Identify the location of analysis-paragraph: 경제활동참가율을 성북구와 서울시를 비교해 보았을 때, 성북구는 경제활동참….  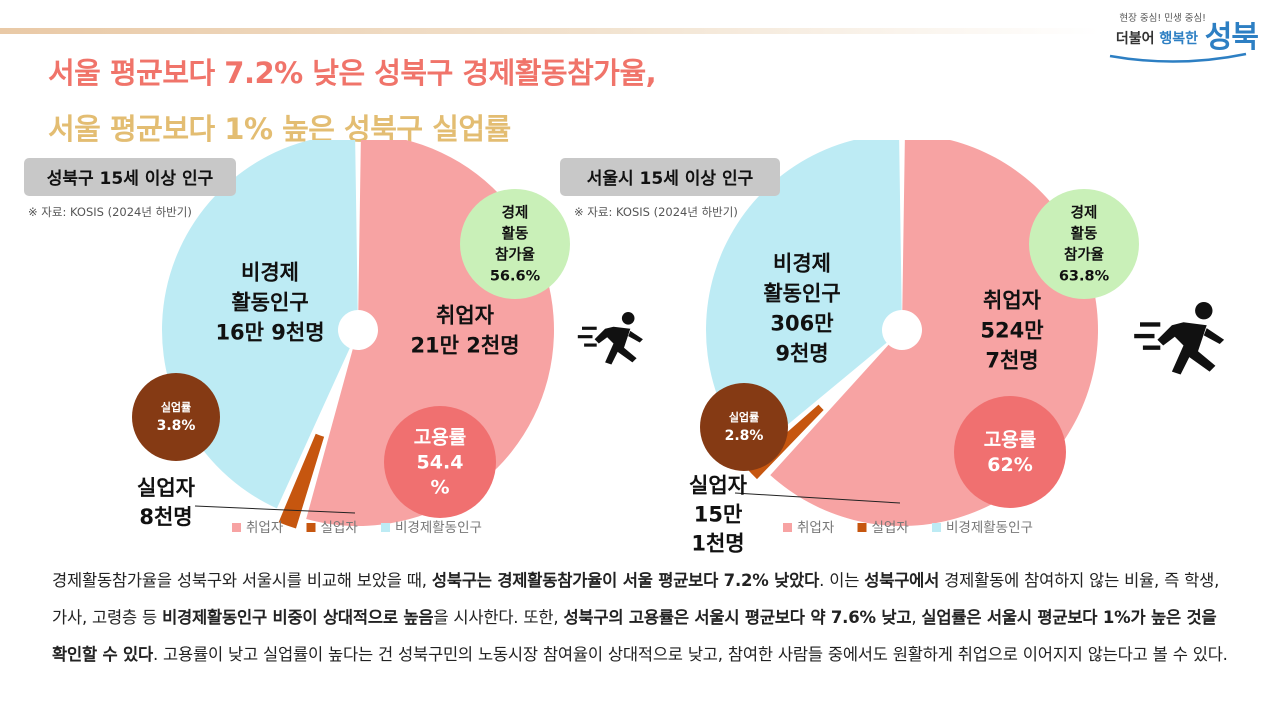
(642, 617).